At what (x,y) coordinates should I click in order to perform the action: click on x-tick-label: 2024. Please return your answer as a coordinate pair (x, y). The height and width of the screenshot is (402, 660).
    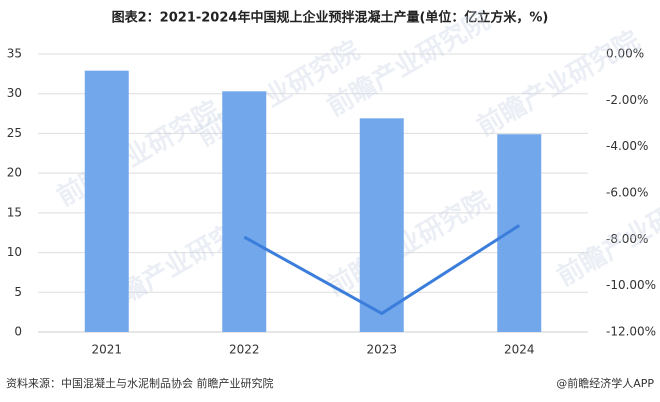
    Looking at the image, I should click on (519, 350).